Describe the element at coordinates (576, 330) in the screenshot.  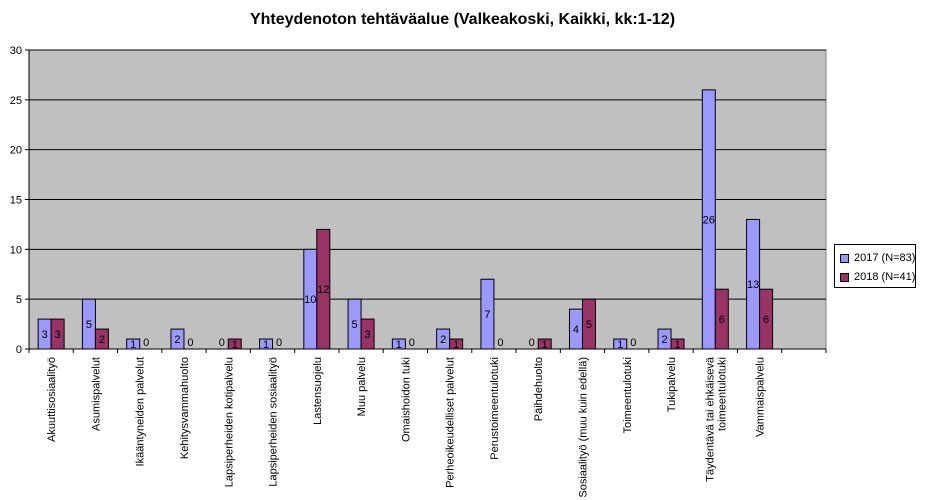
I see `data-label: 4` at that location.